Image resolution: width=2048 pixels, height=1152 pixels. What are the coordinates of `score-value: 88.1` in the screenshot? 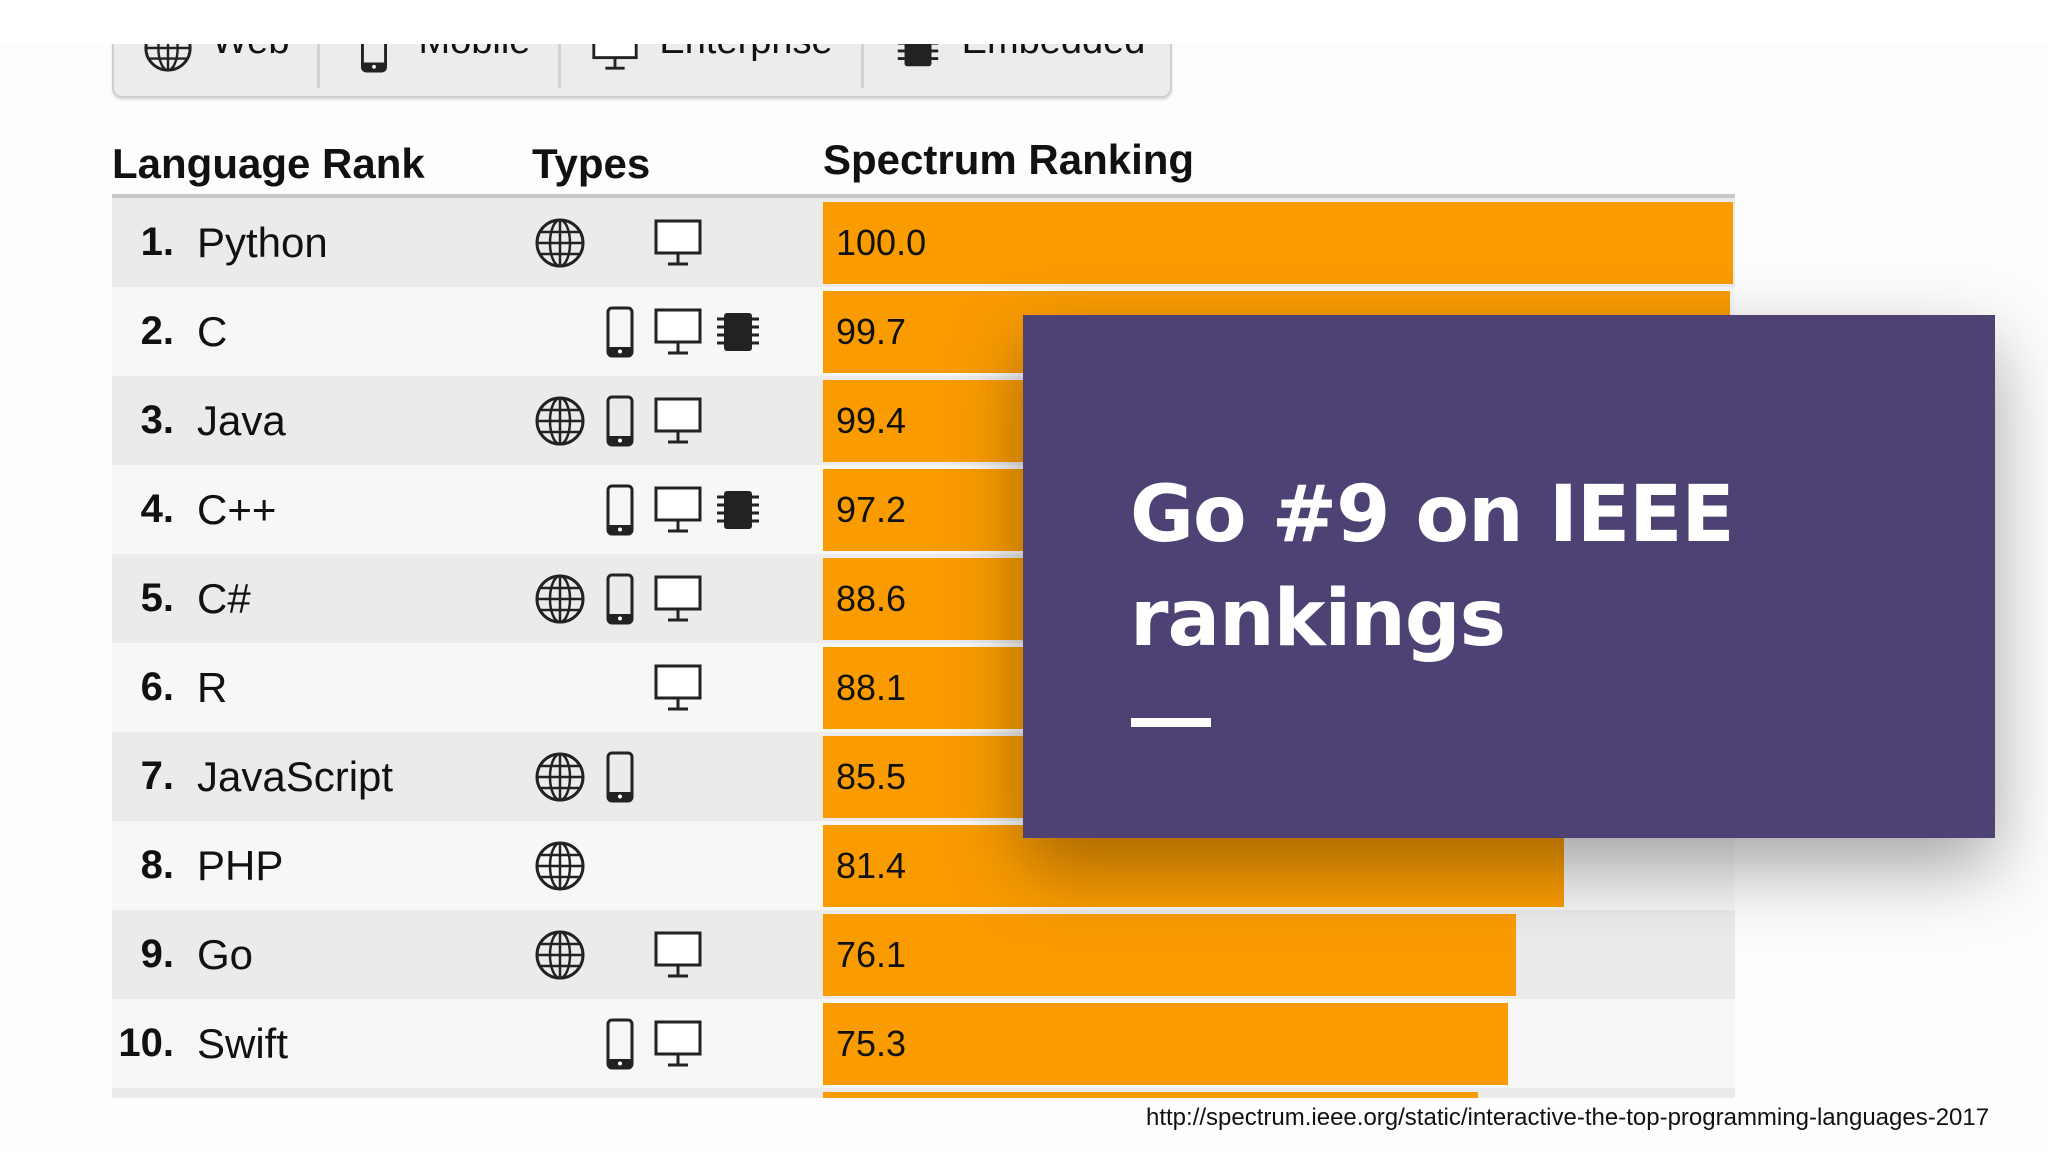 It's located at (871, 687).